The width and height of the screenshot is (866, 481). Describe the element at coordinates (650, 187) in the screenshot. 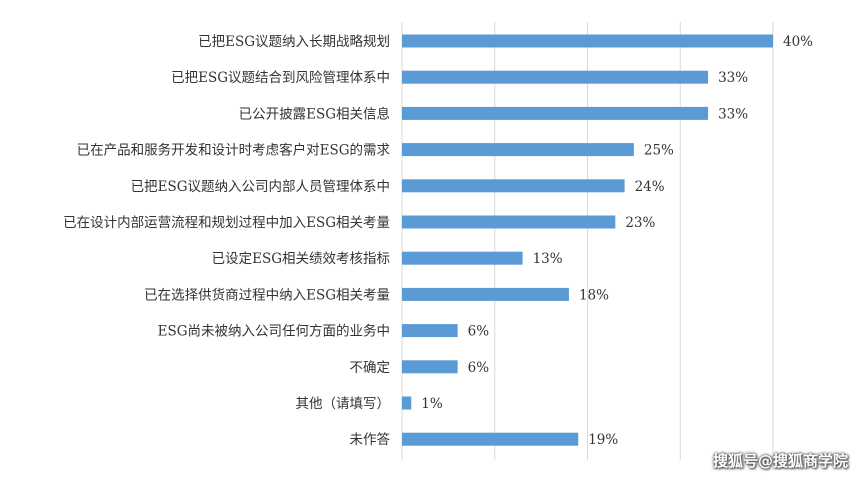

I see `data-label: 24%` at that location.